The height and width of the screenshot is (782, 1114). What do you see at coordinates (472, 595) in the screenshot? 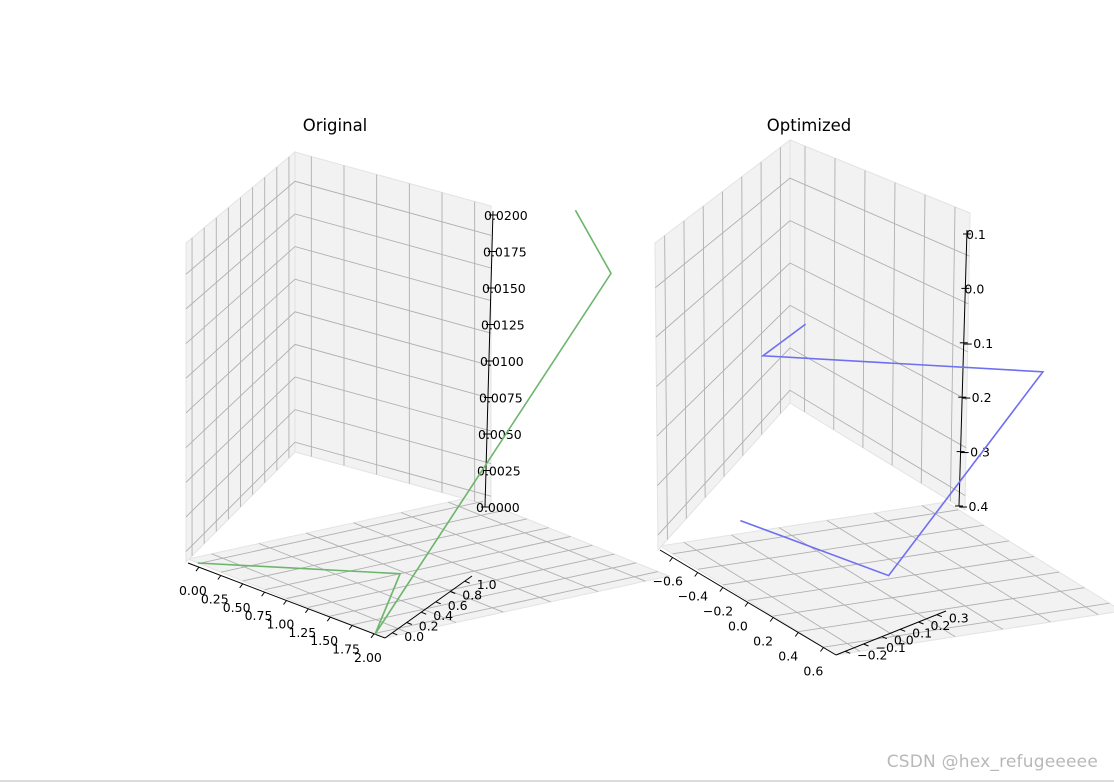
I see `y-tick-label: 0.8` at bounding box center [472, 595].